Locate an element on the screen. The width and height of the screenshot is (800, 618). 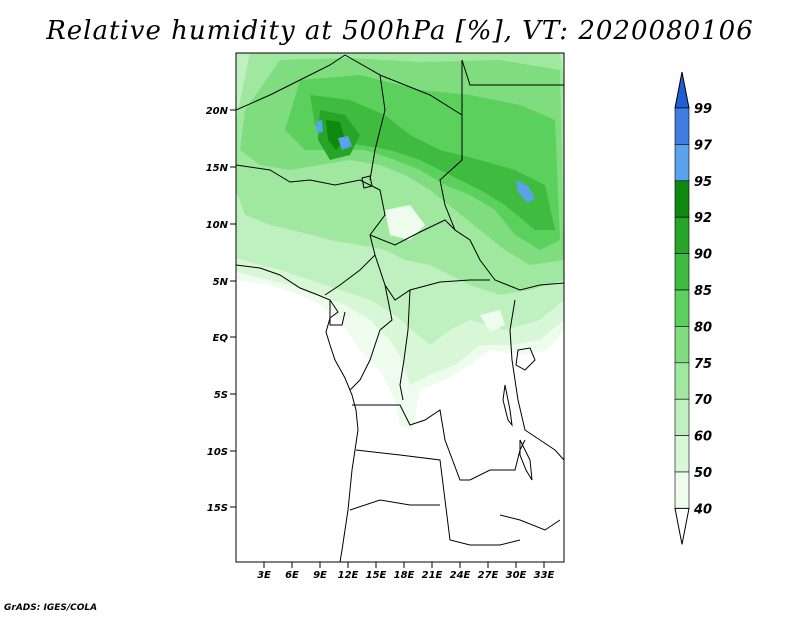
colorbar-label: 97 is located at coordinates (703, 145).